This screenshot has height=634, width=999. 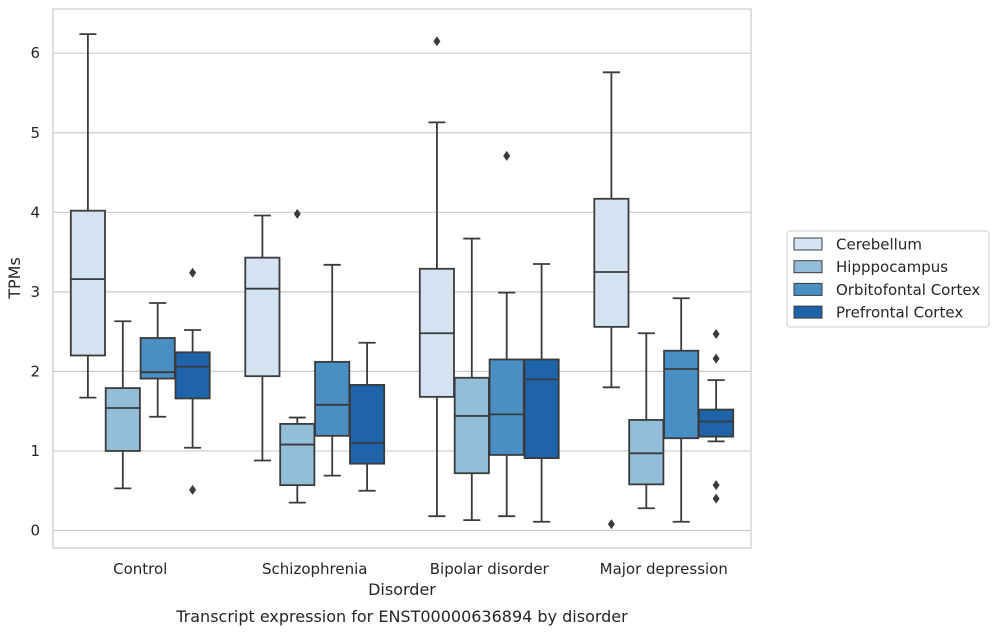 I want to click on x-tick-label: Major depression, so click(x=664, y=569).